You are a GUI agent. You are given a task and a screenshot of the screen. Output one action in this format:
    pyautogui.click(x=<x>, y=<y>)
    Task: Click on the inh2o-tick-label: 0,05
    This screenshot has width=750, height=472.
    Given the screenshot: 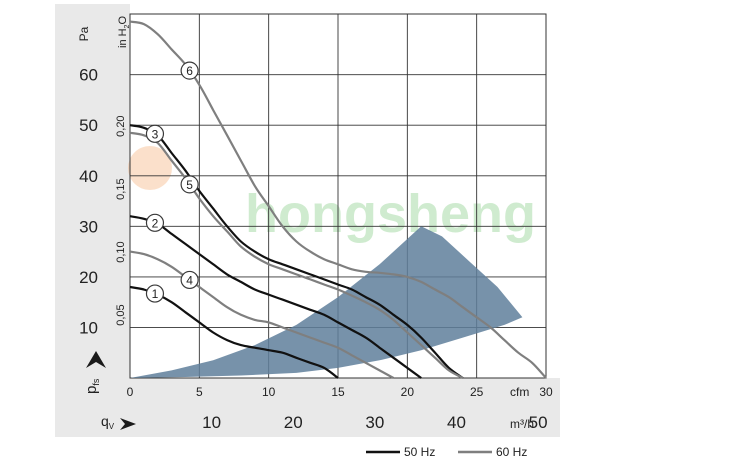 What is the action you would take?
    pyautogui.click(x=121, y=314)
    